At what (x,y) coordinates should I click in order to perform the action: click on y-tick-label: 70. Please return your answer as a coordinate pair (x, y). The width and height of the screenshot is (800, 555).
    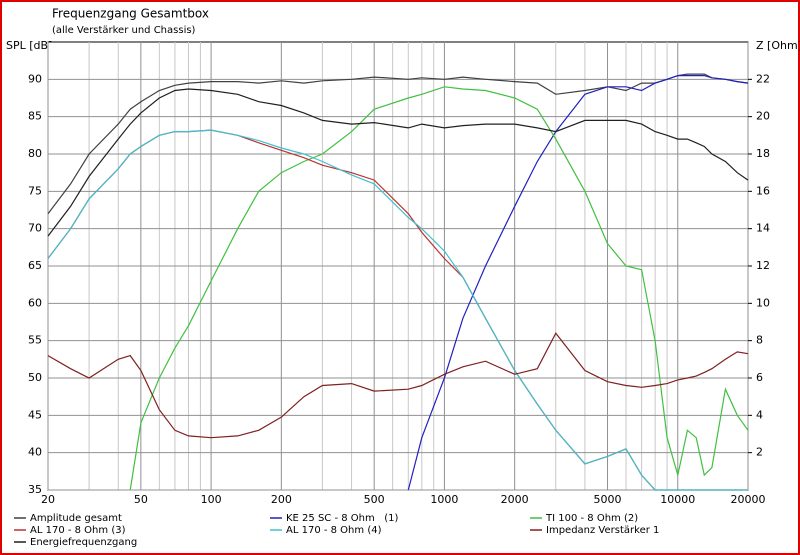
    Looking at the image, I should click on (35, 228).